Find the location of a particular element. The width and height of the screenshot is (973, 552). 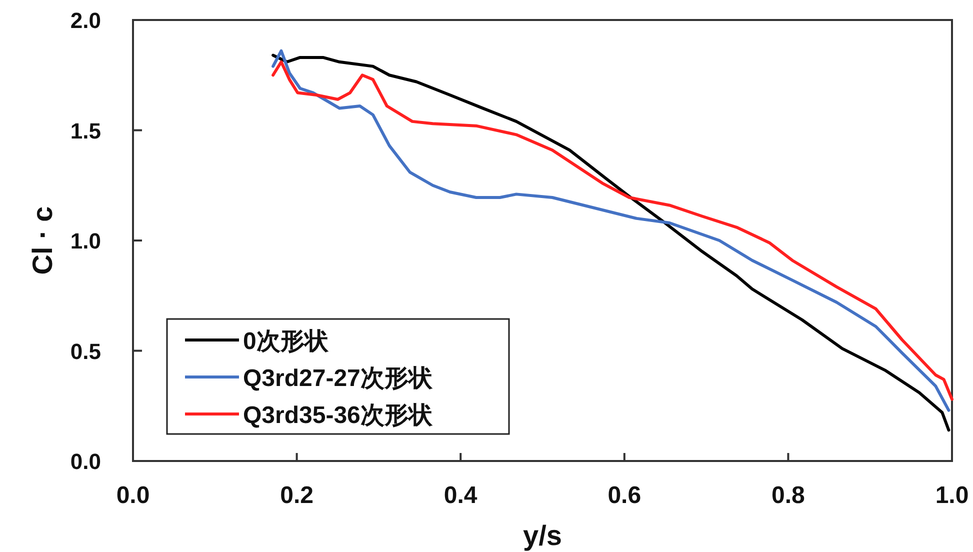

x-tick-label: 0.8 is located at coordinates (788, 495).